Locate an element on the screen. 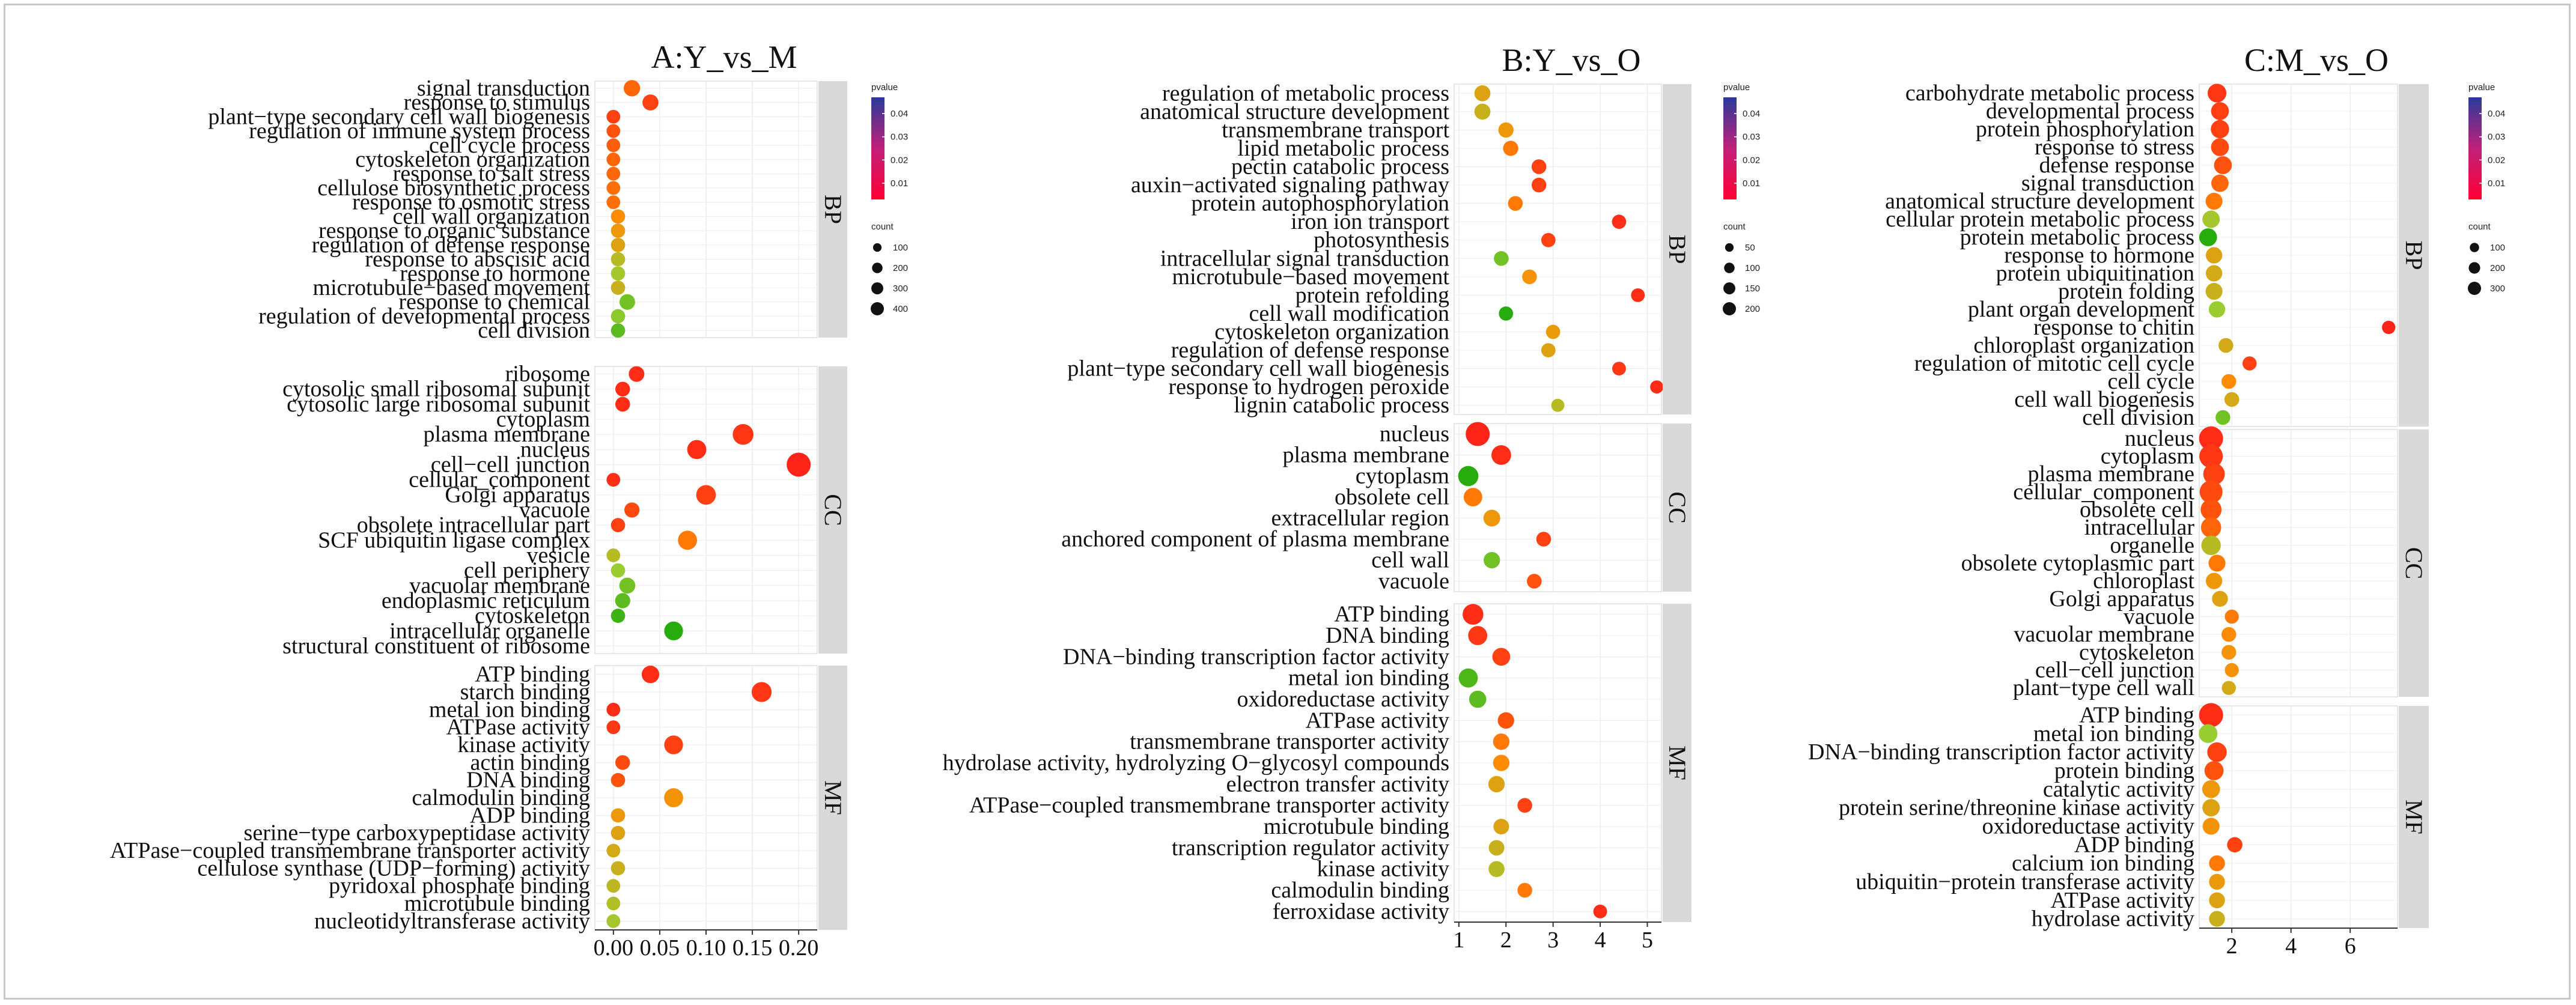 The image size is (2576, 1005). category-label: obsolete cytoplasmic part is located at coordinates (2078, 563).